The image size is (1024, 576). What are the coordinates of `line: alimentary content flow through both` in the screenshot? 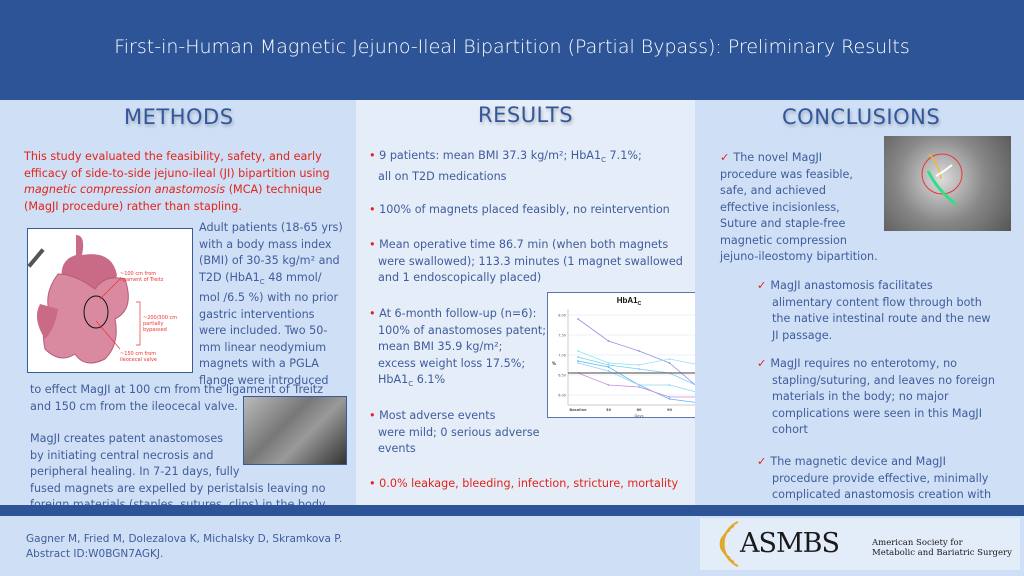 It's located at (877, 302).